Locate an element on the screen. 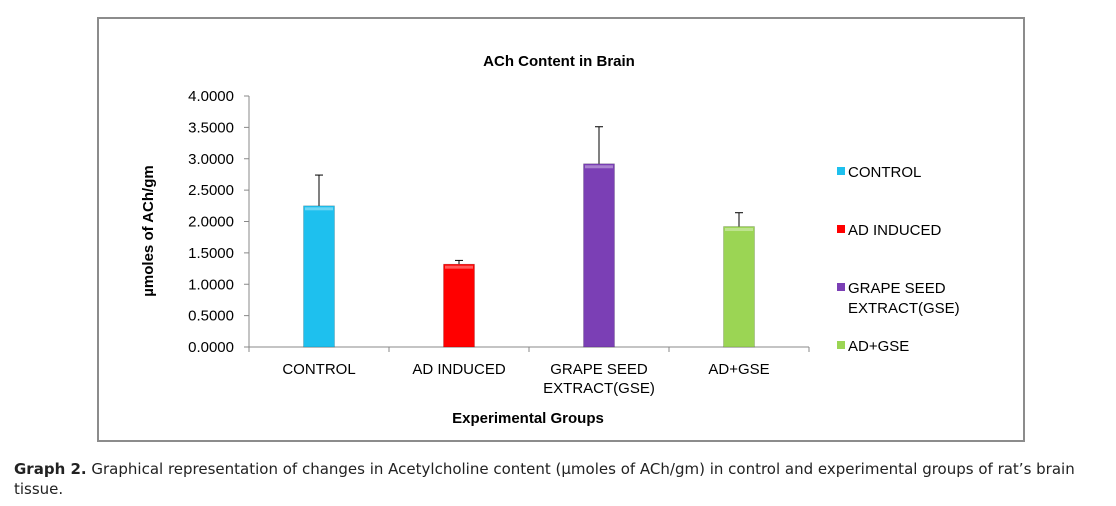 Image resolution: width=1116 pixels, height=506 pixels. chart-title: ACh Content in Brain is located at coordinates (559, 61).